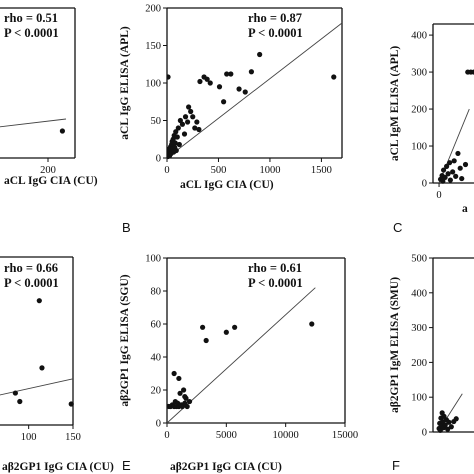  I want to click on x-tick-label: 100, so click(29, 437).